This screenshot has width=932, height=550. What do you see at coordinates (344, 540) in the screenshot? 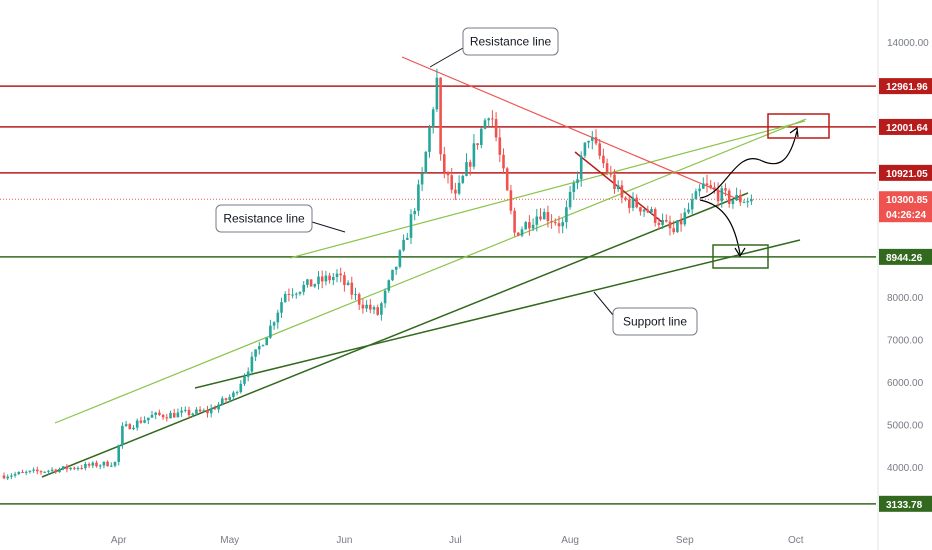
I see `x-tick-label: Jun` at bounding box center [344, 540].